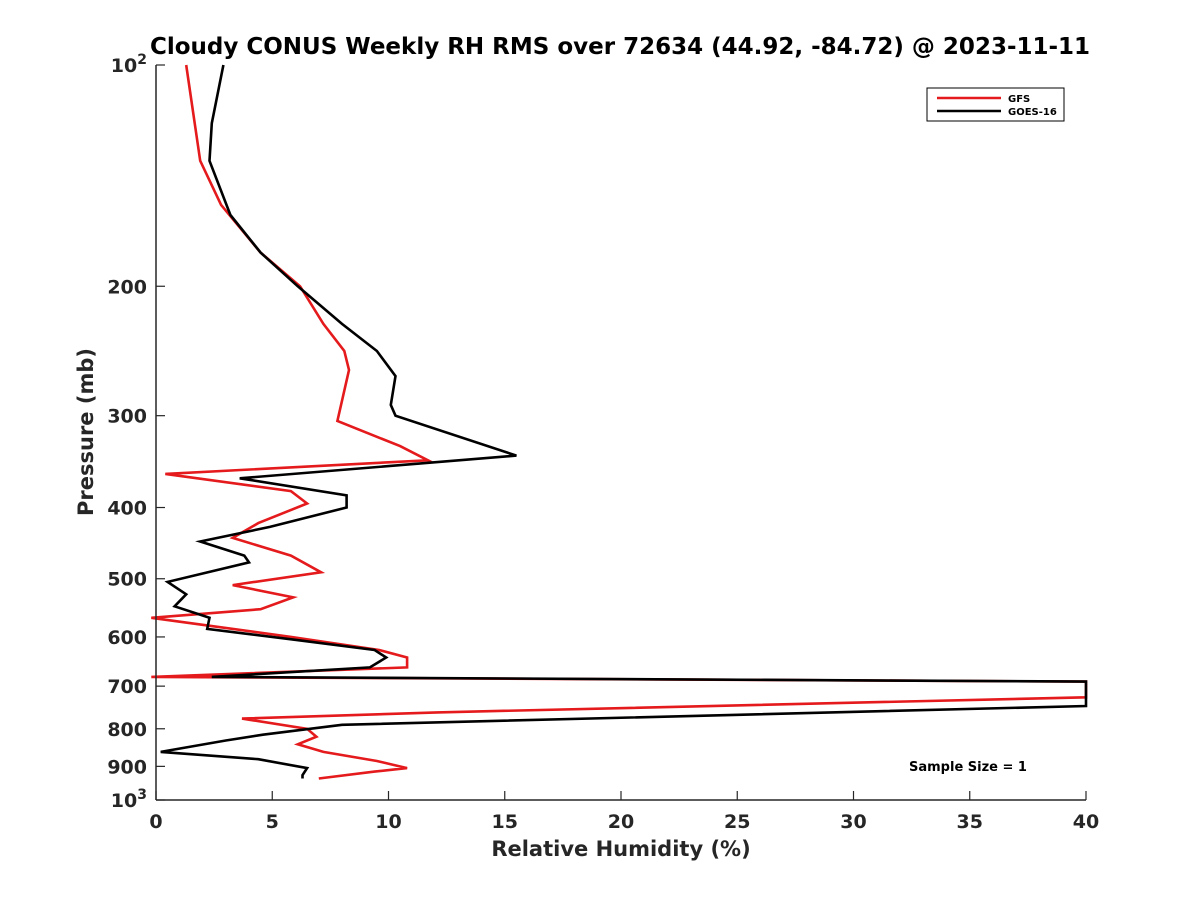 The height and width of the screenshot is (900, 1200). Describe the element at coordinates (129, 799) in the screenshot. I see `y-tick-label: 10³` at that location.